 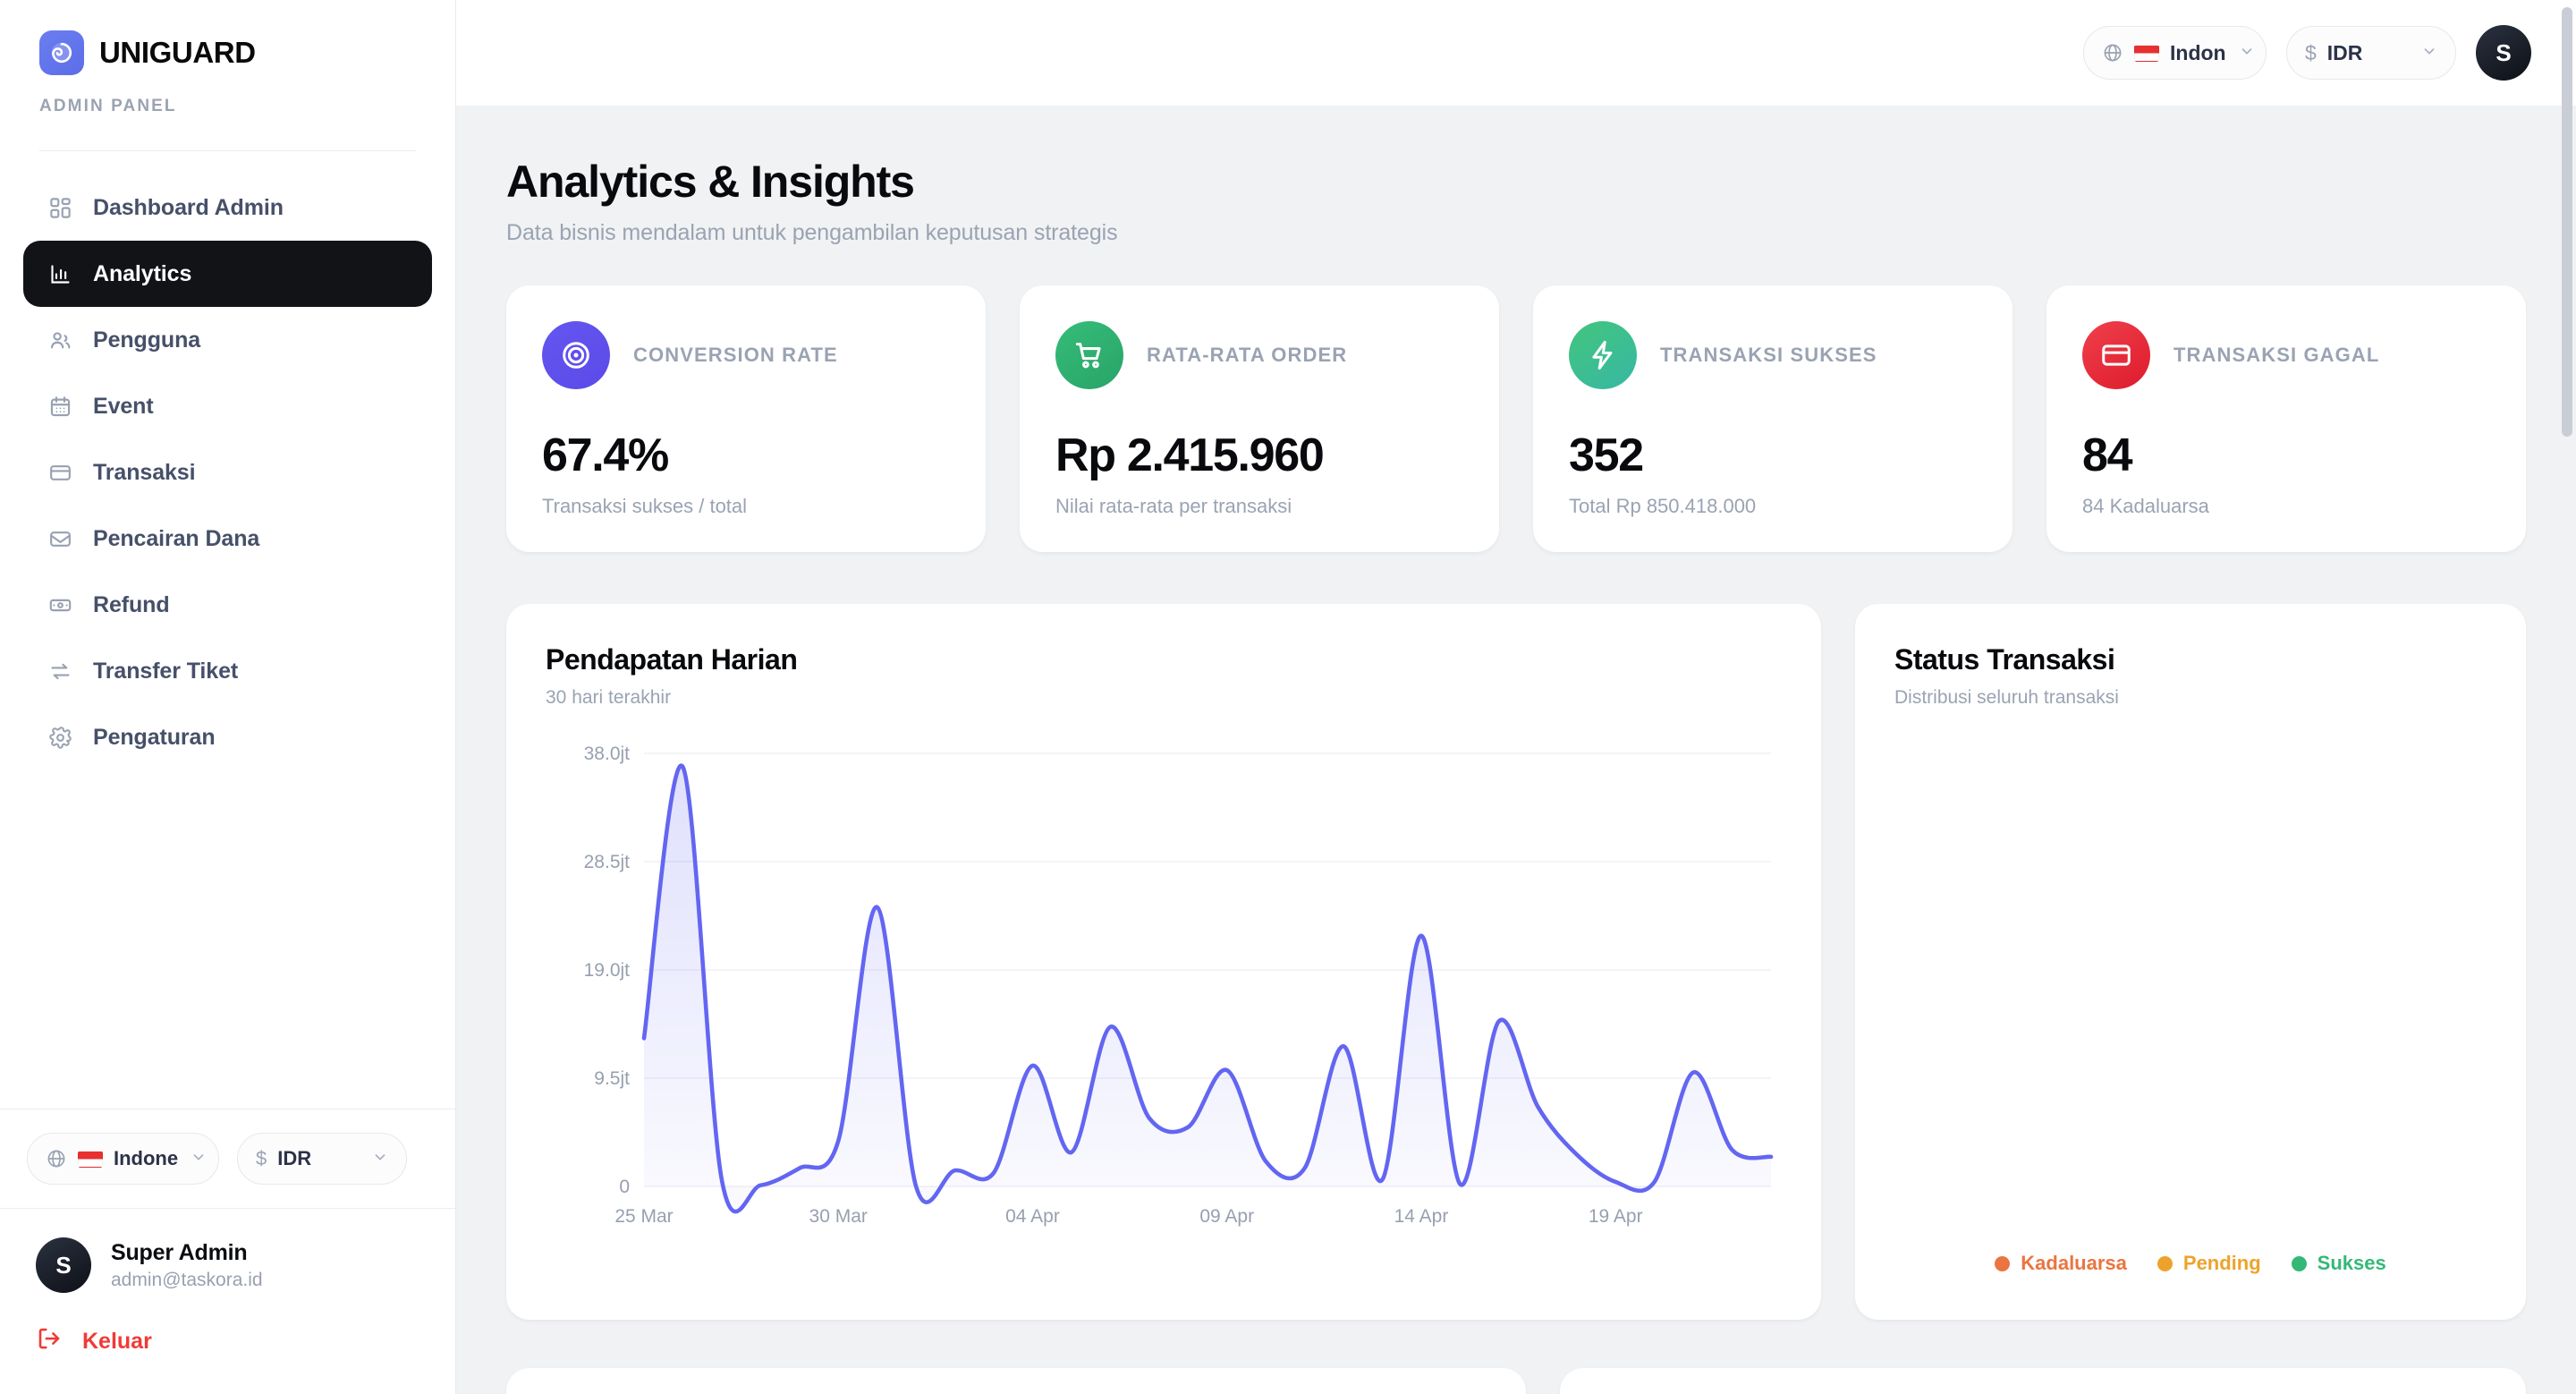 I want to click on status-legend: Kadaluarsa Pending Sukses, so click(x=2190, y=1270).